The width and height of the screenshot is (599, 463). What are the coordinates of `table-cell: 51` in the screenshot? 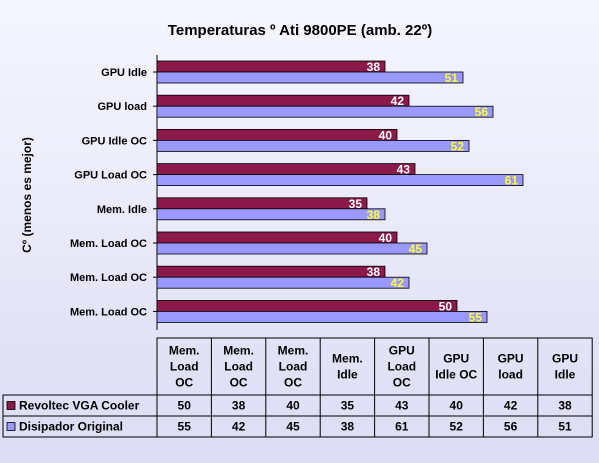 It's located at (565, 427).